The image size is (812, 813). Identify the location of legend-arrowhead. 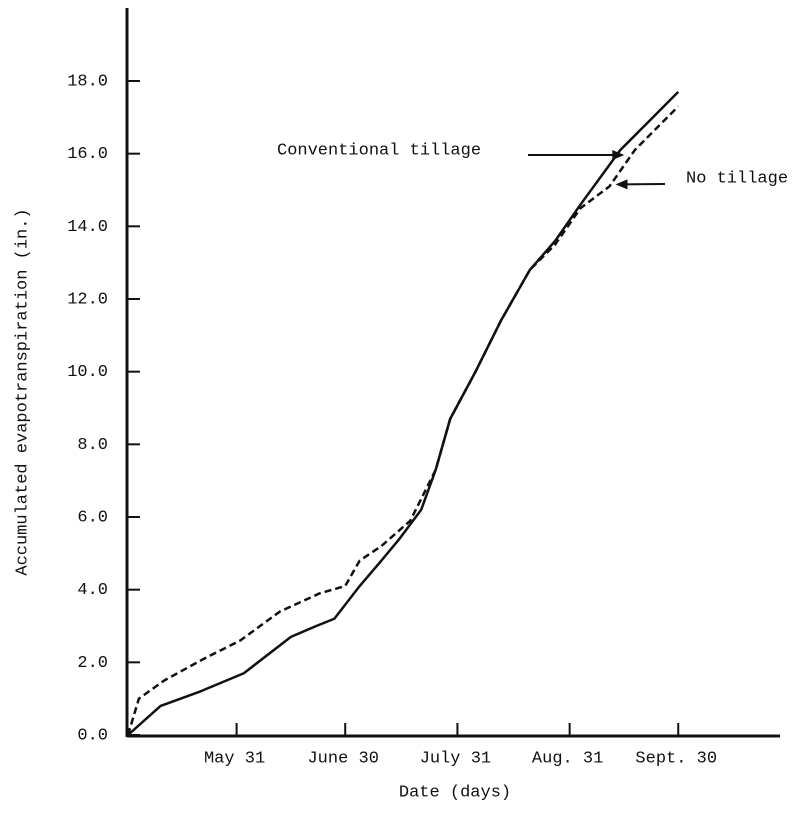
(621, 184).